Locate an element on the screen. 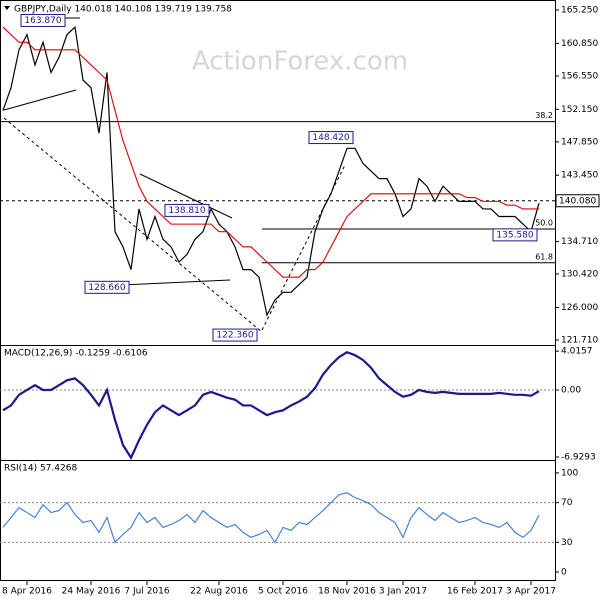 The image size is (600, 600). y-tick-label: 130.420 is located at coordinates (579, 274).